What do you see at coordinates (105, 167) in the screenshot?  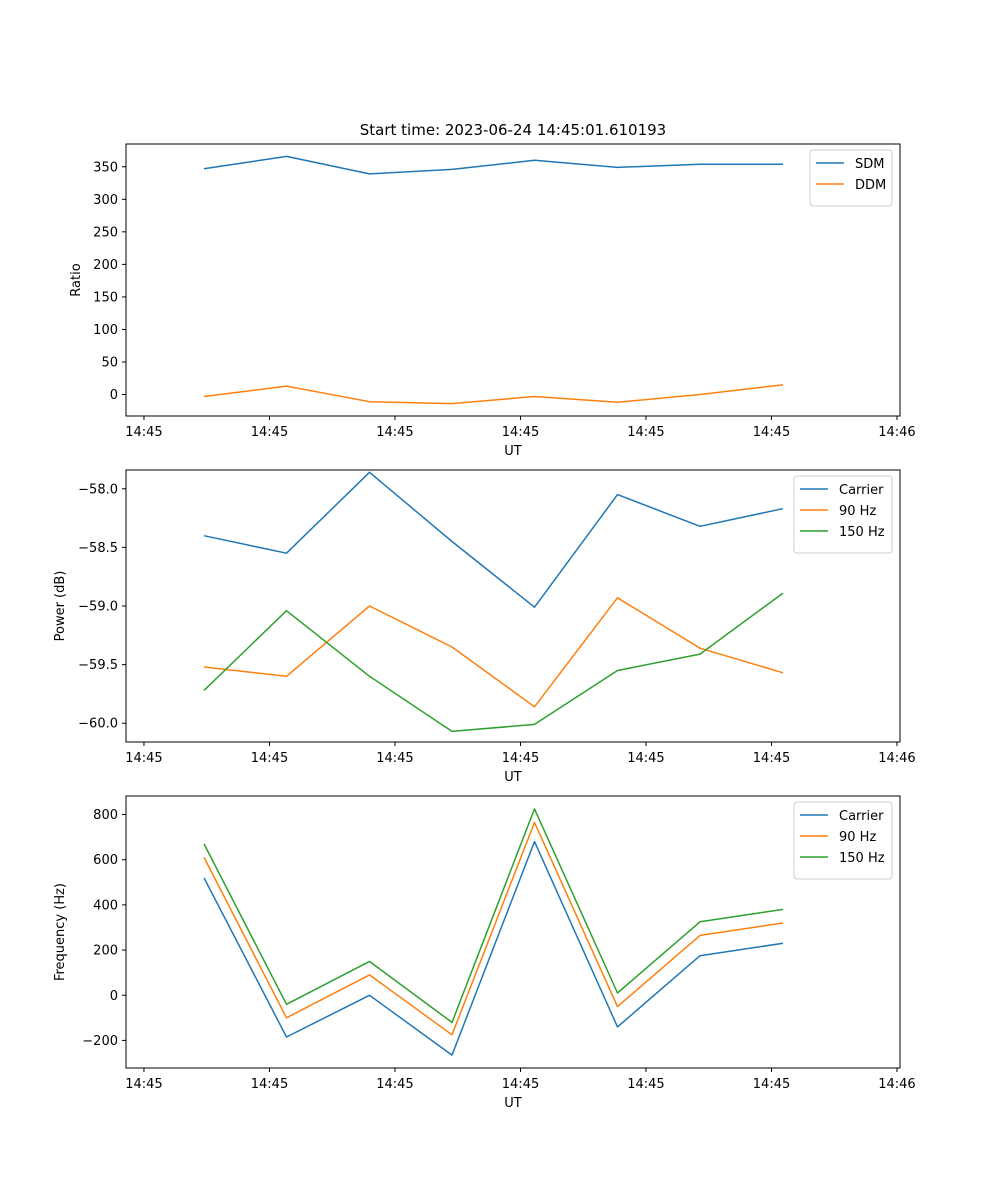 I see `y-tick-label: 350` at bounding box center [105, 167].